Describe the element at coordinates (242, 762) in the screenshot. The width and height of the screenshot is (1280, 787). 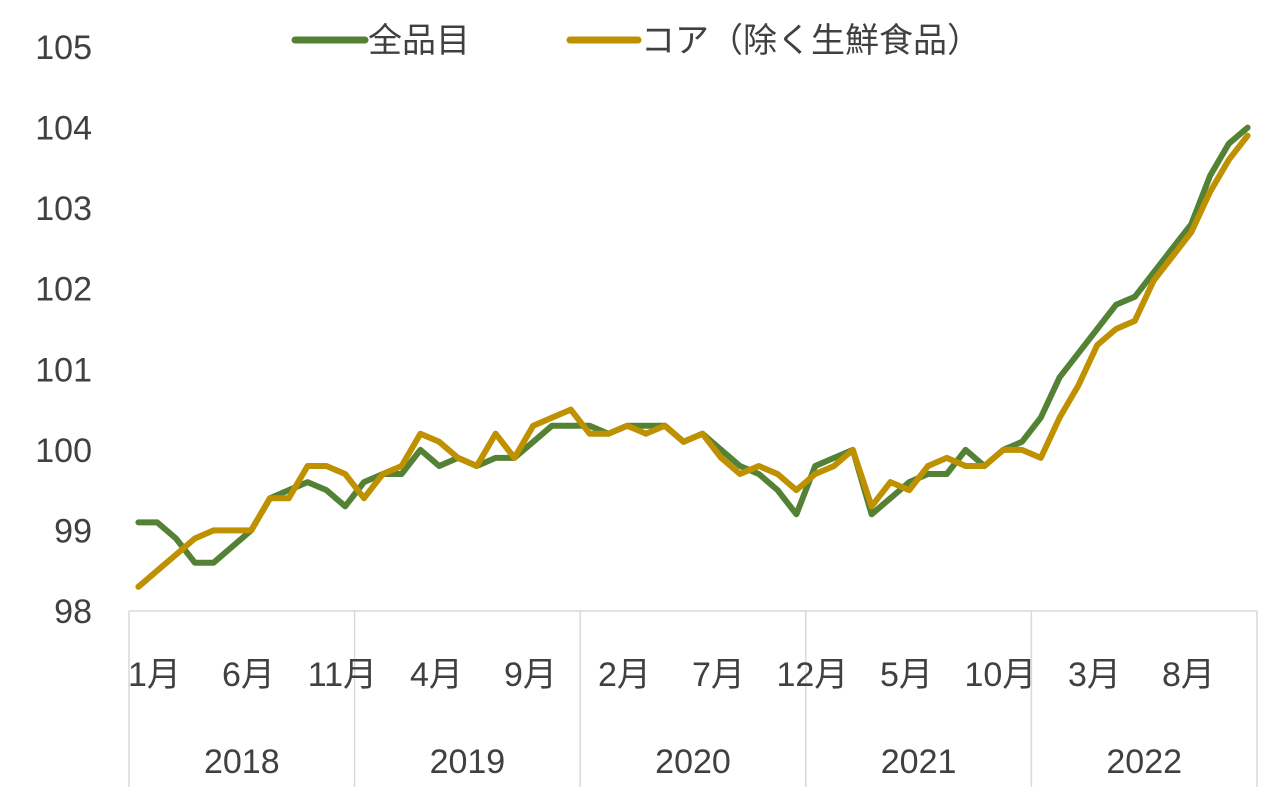
I see `year-label: 2018` at that location.